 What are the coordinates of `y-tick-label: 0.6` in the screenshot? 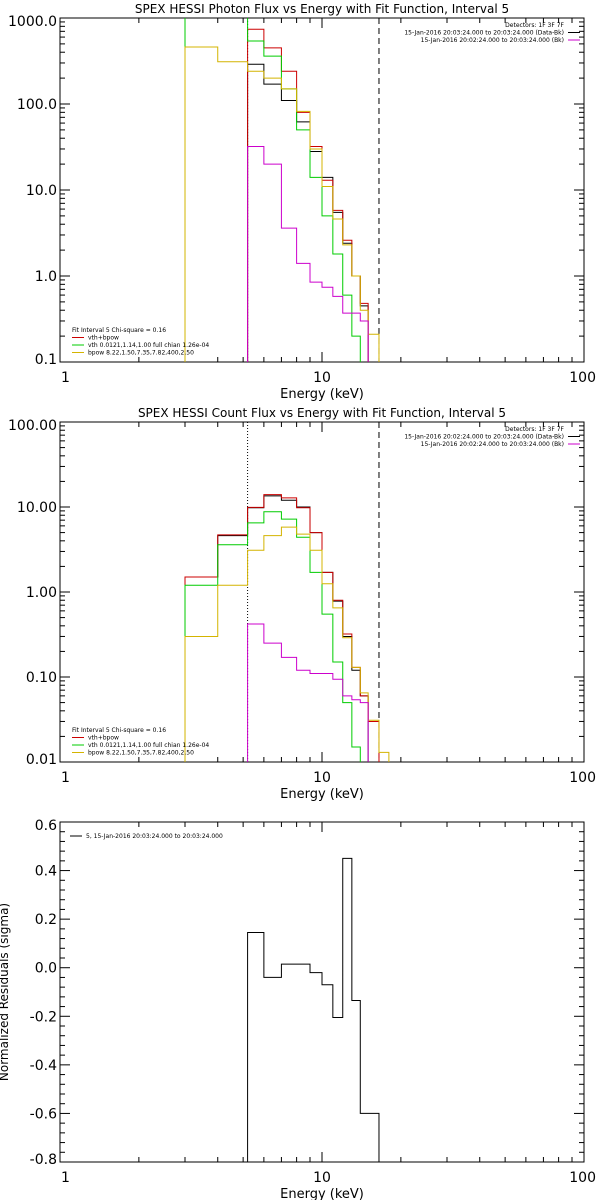 It's located at (46, 826).